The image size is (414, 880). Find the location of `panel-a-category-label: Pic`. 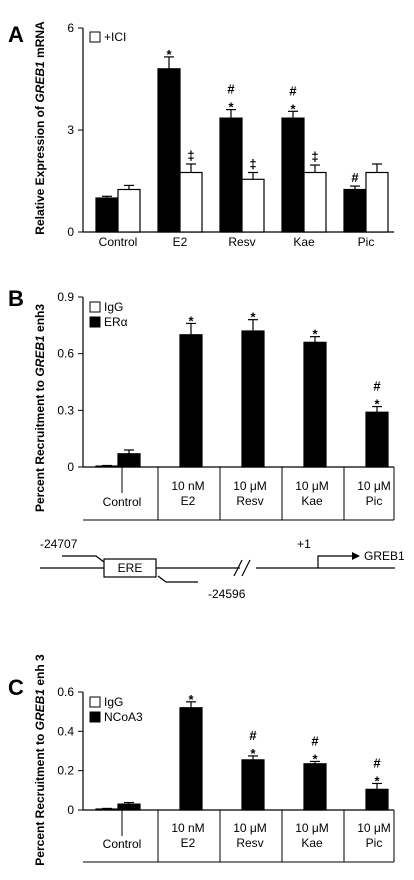

panel-a-category-label: Pic is located at coordinates (366, 242).